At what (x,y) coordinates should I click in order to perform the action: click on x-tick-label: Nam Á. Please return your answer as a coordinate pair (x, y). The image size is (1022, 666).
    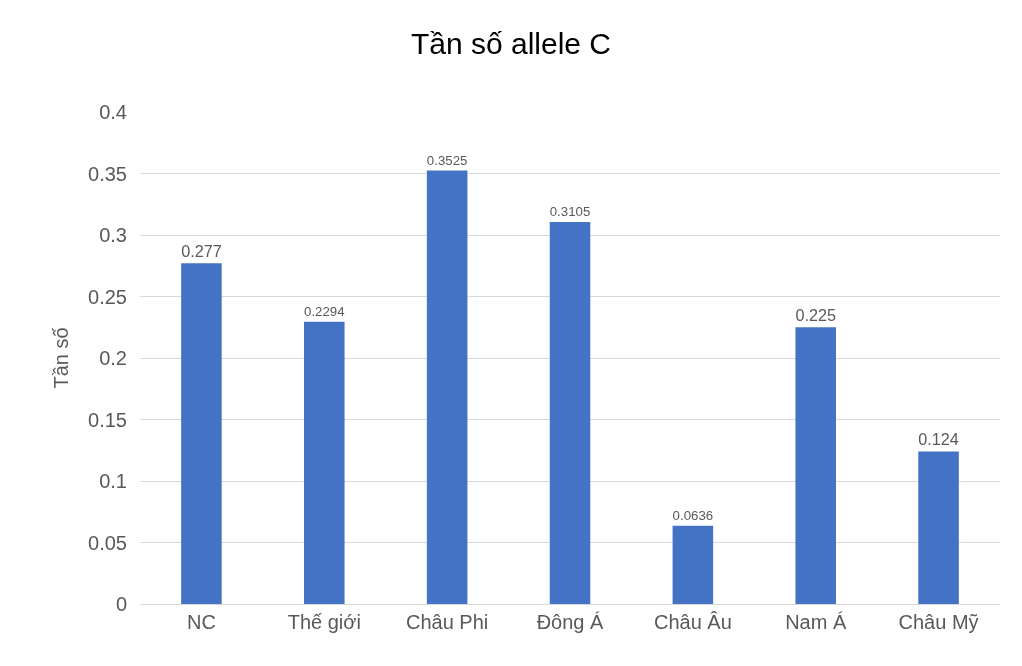
    Looking at the image, I should click on (816, 622).